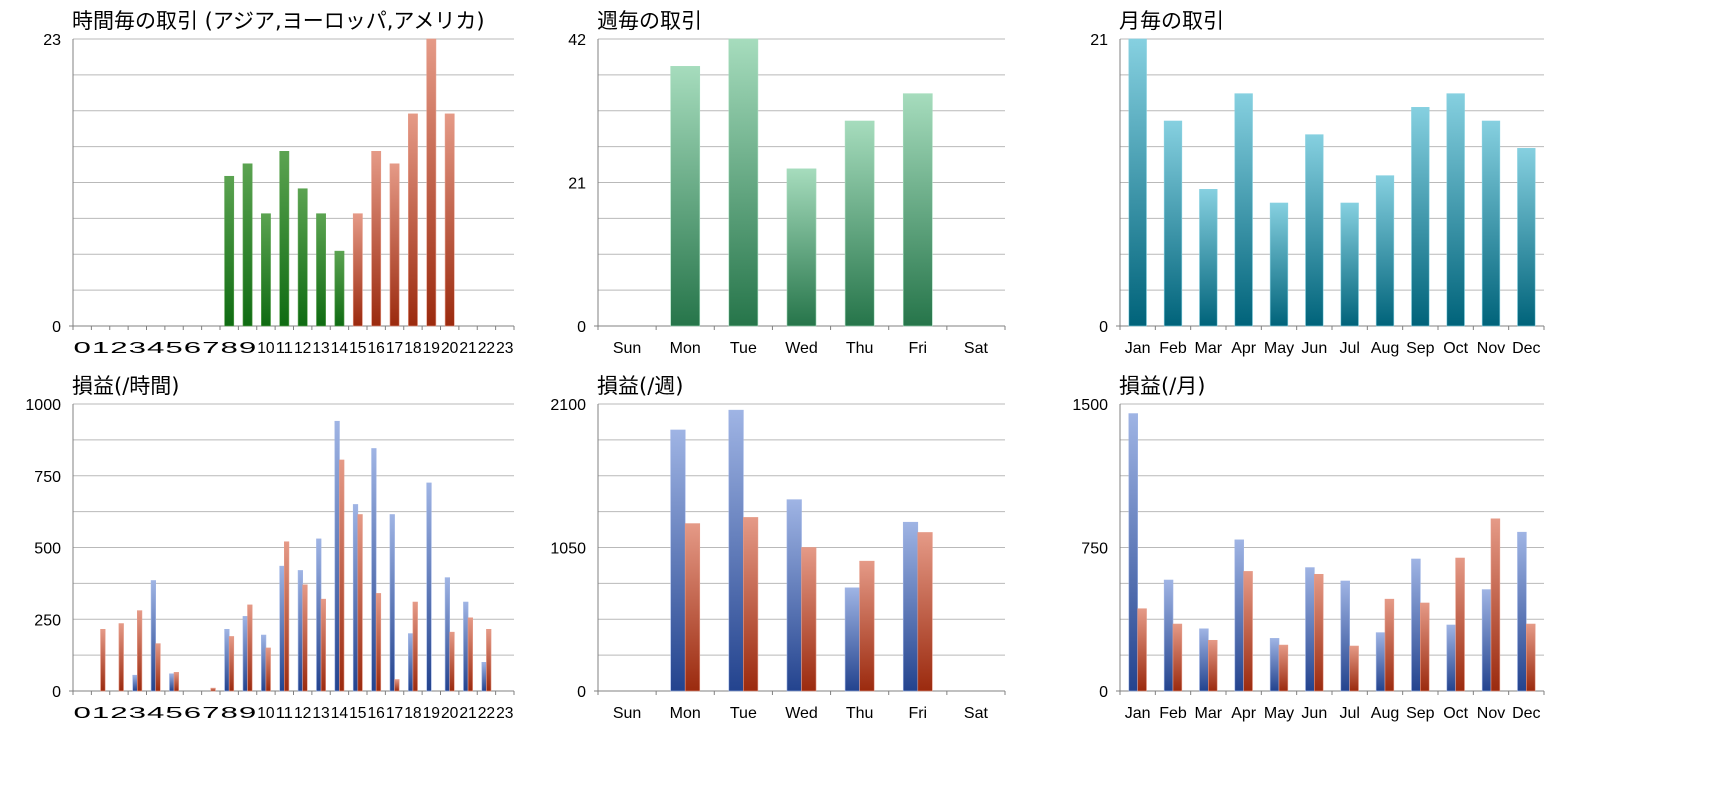 The height and width of the screenshot is (800, 1720). I want to click on x-tick-label: Aug, so click(1385, 713).